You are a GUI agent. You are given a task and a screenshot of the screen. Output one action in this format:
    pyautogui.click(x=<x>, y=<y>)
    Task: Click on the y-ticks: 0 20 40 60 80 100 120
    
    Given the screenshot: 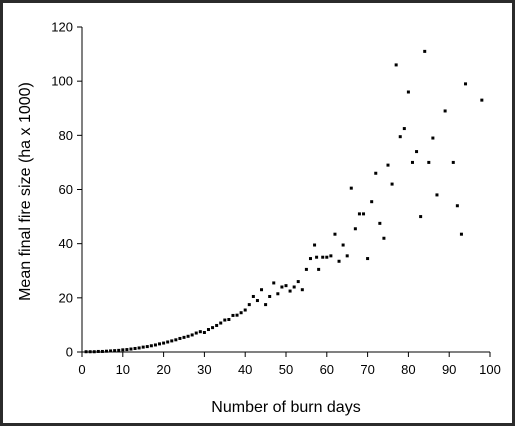 What is the action you would take?
    pyautogui.click(x=66, y=190)
    